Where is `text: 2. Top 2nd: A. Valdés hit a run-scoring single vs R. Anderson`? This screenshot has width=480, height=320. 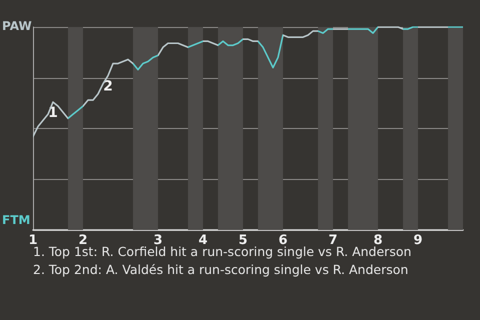
text: 2. Top 2nd: A. Valdés hit a run-scoring single vs R. Anderson is located at coordinates (220, 269).